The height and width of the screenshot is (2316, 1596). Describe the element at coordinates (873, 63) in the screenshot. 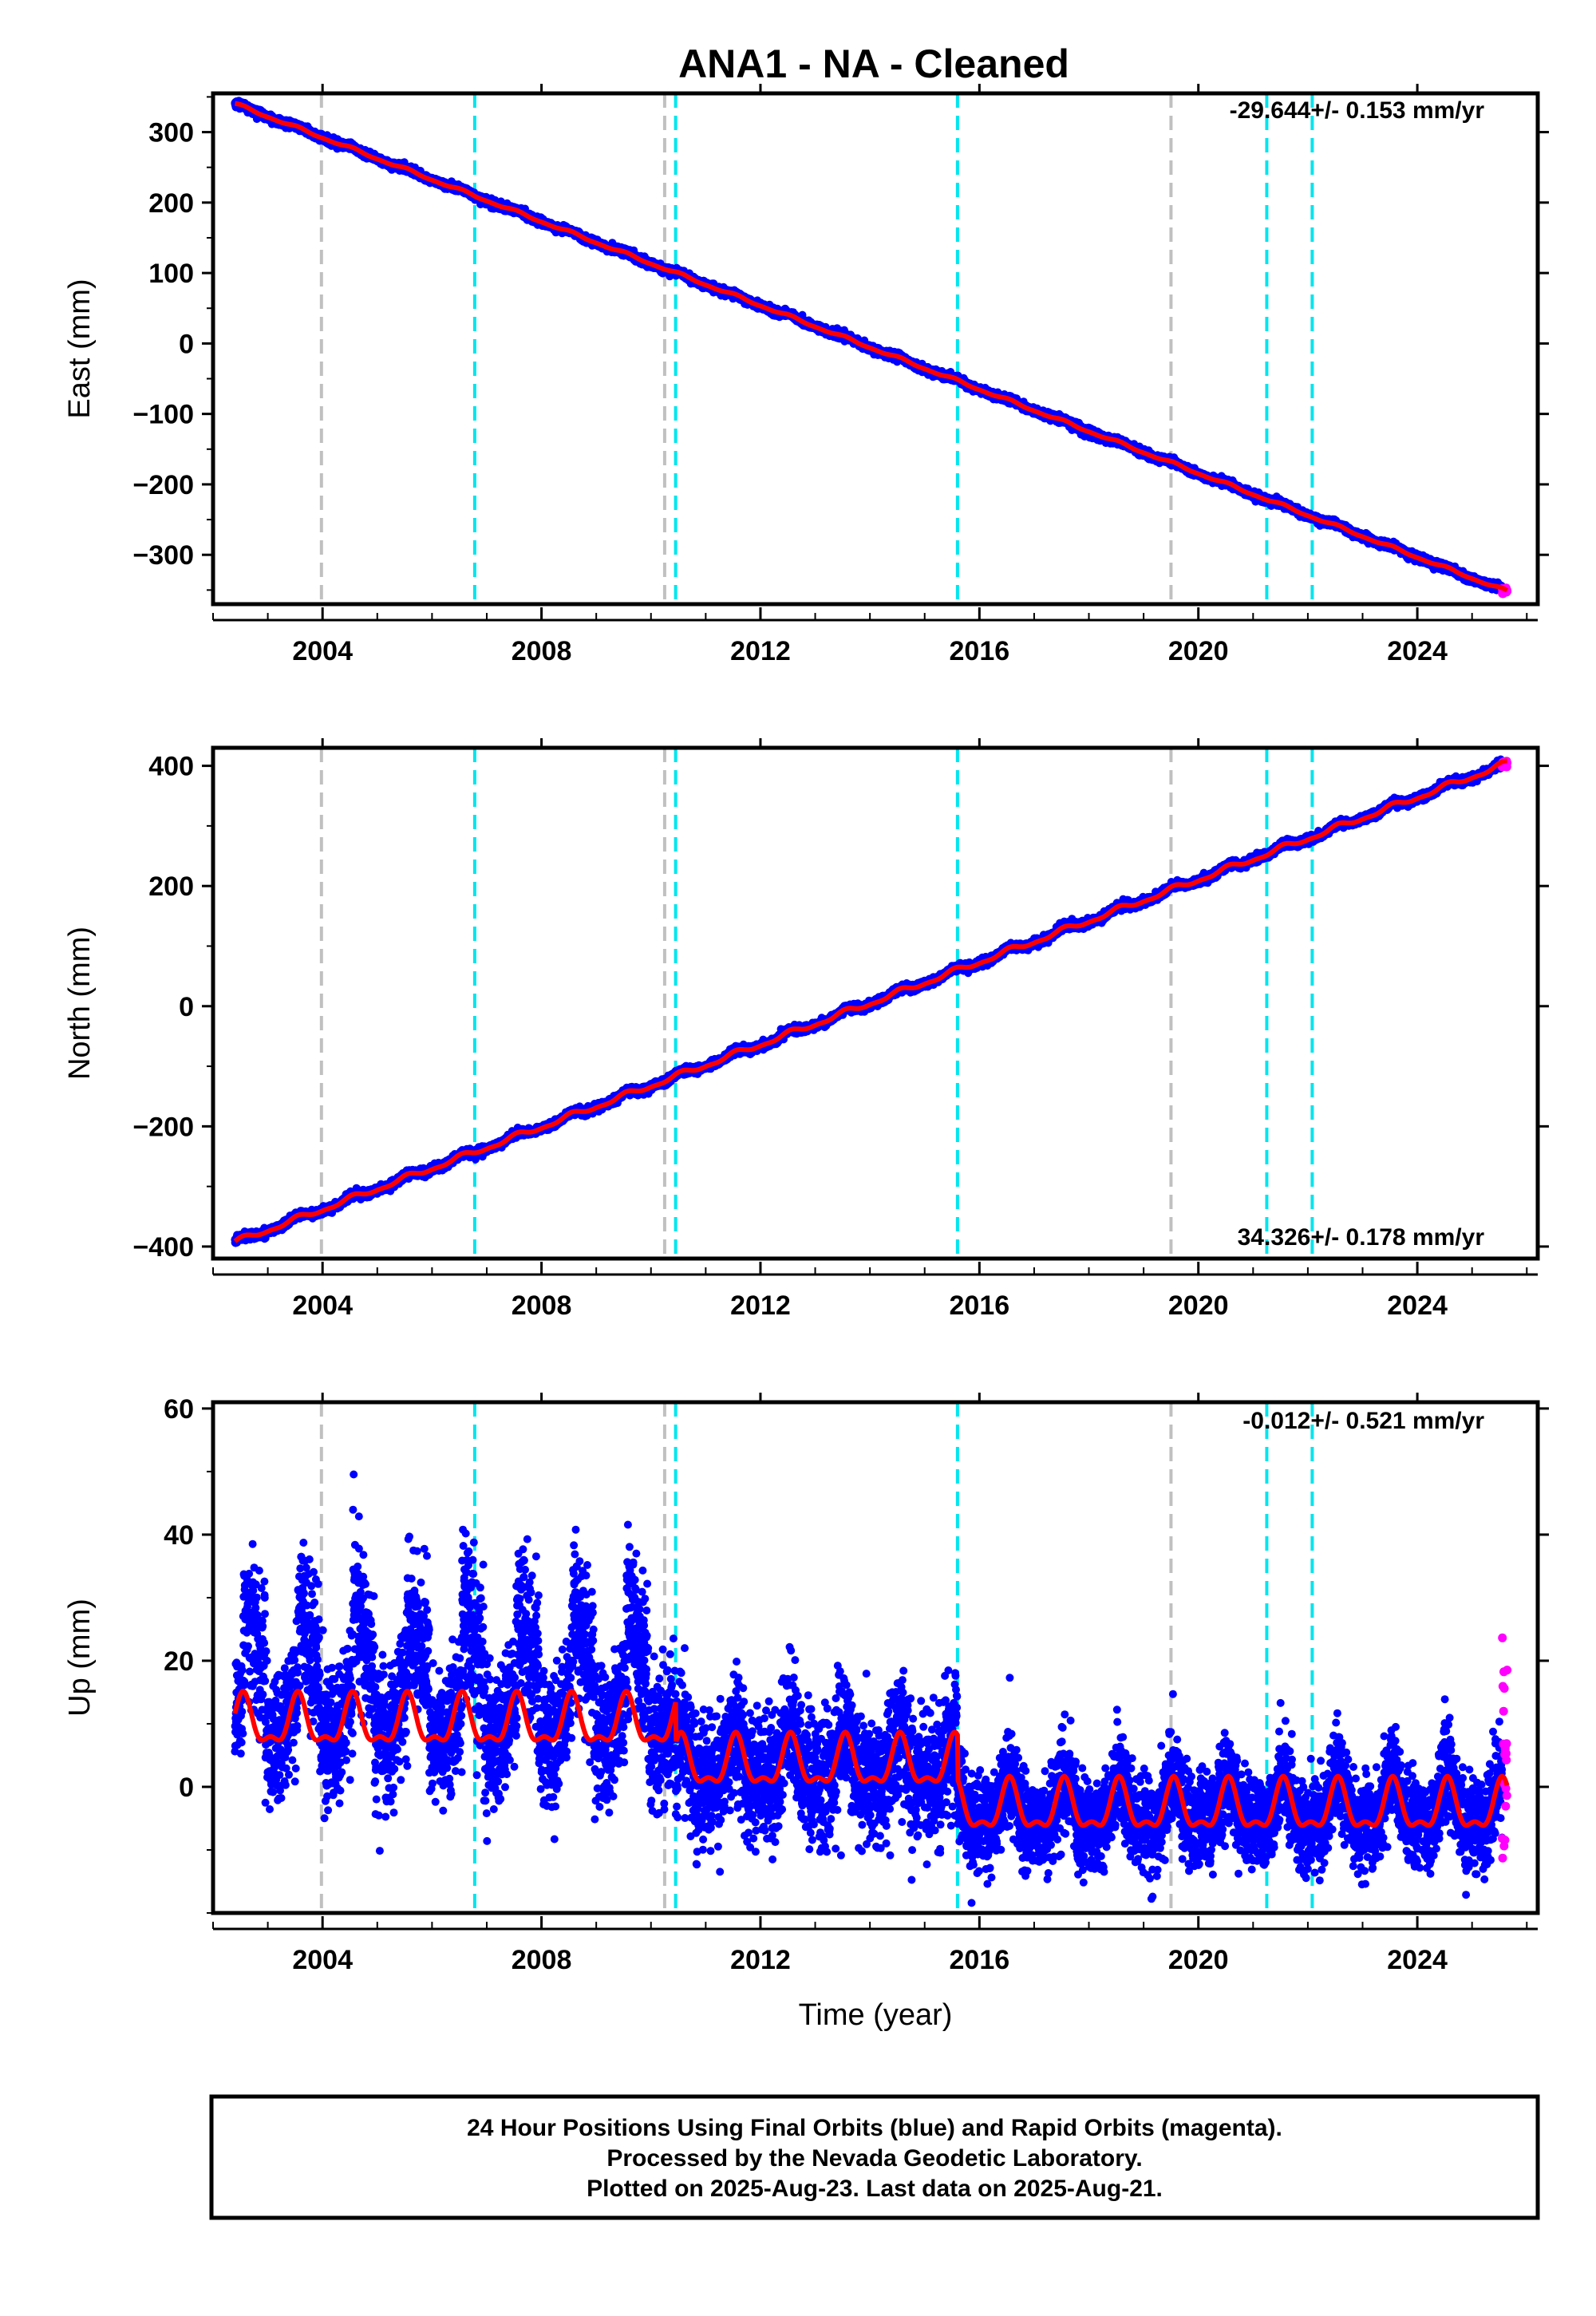

I see `figure-title: ANA1 - NA - Cleaned` at that location.